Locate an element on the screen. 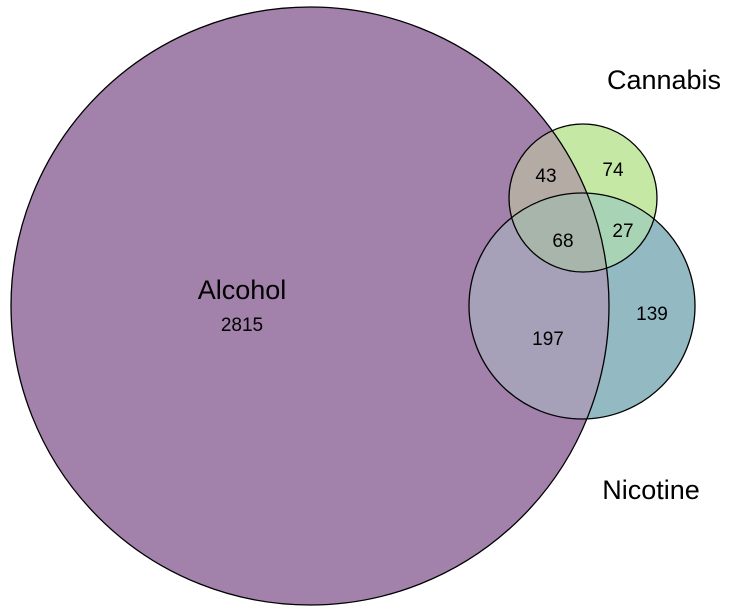 Image resolution: width=731 pixels, height=607 pixels. cannabis-label: Cannabis is located at coordinates (664, 80).